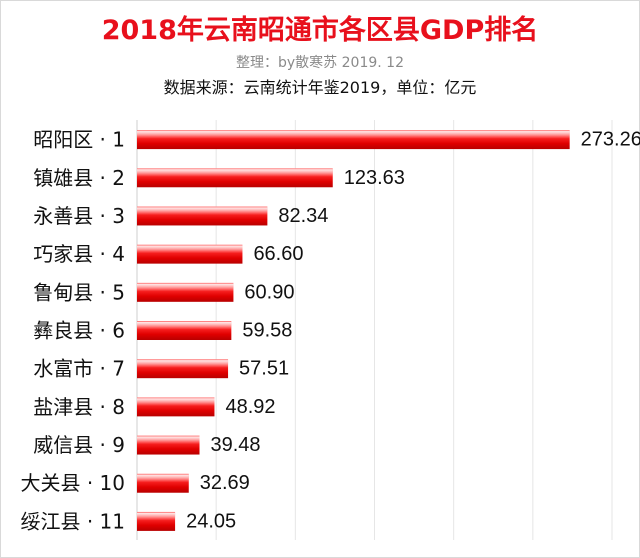 This screenshot has width=640, height=558. What do you see at coordinates (250, 407) in the screenshot?
I see `value-label: 48.92` at bounding box center [250, 407].